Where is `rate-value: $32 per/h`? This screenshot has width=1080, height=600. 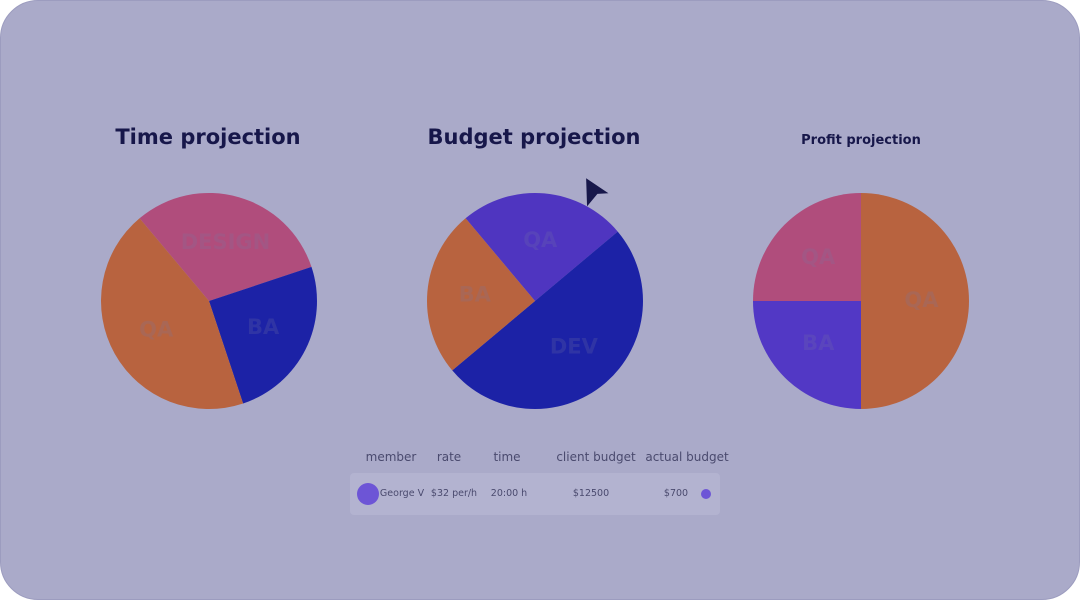
rate-value: $32 per/h is located at coordinates (454, 493).